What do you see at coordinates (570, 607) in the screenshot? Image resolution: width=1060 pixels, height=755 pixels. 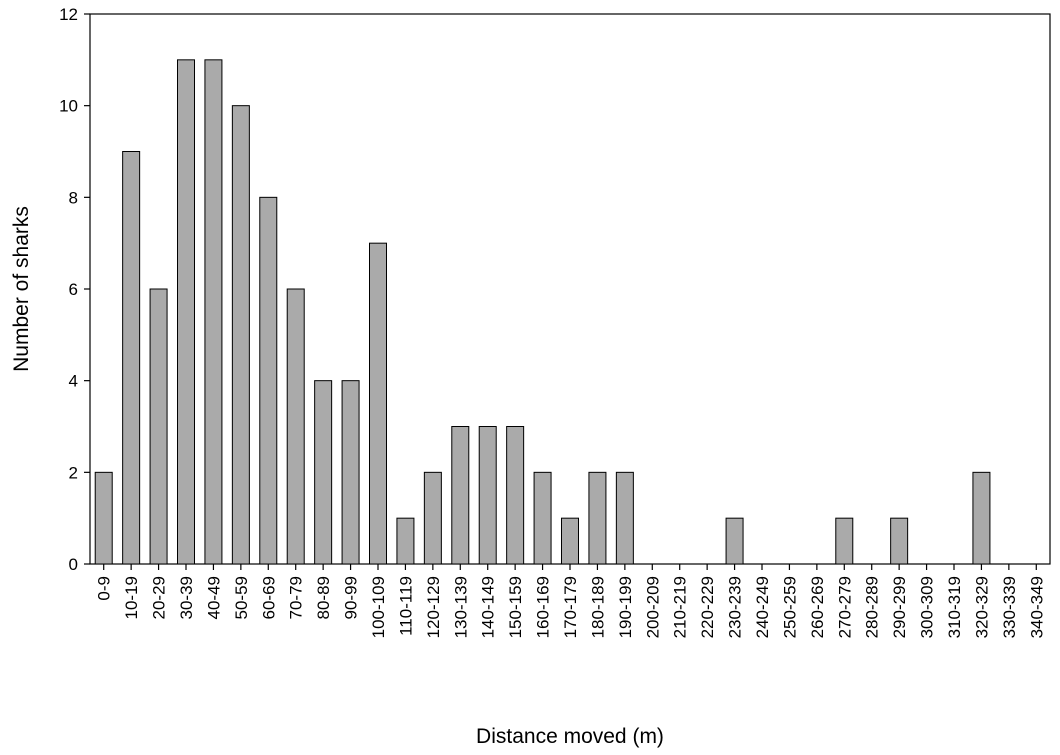 I see `x-tick-label: 170-179` at bounding box center [570, 607].